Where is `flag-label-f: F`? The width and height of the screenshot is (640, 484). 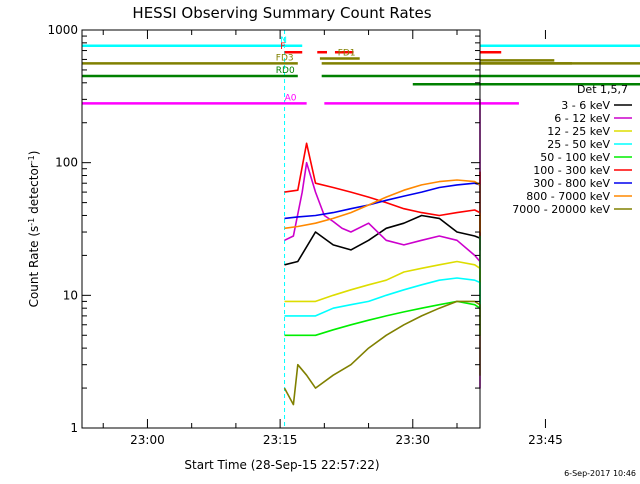 flag-label-f: F is located at coordinates (282, 47).